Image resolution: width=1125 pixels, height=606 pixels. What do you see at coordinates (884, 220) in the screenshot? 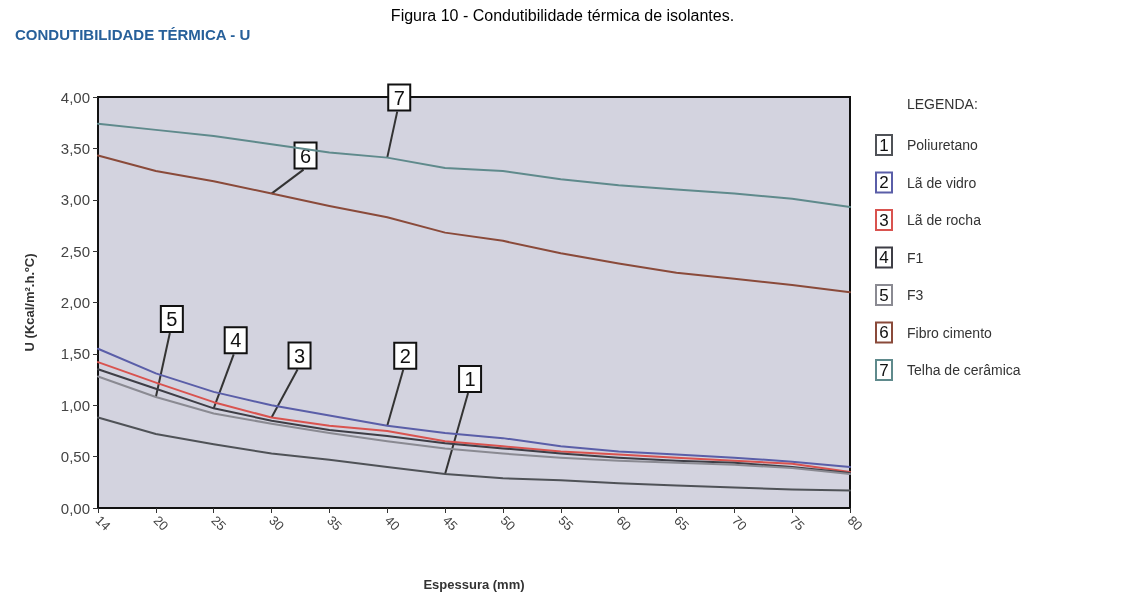
I see `text: 3` at bounding box center [884, 220].